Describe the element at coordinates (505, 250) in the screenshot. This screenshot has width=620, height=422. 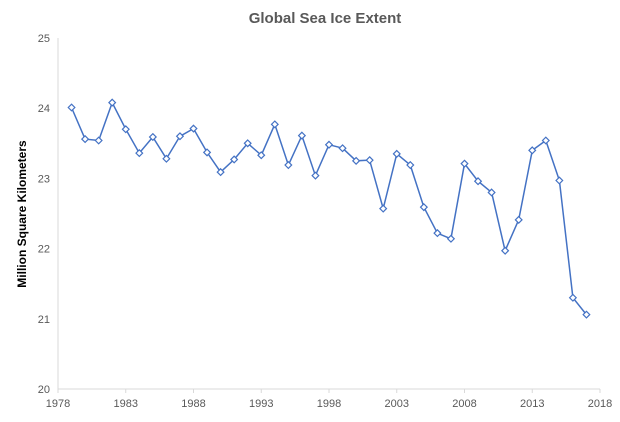
I see `data-point-2011` at that location.